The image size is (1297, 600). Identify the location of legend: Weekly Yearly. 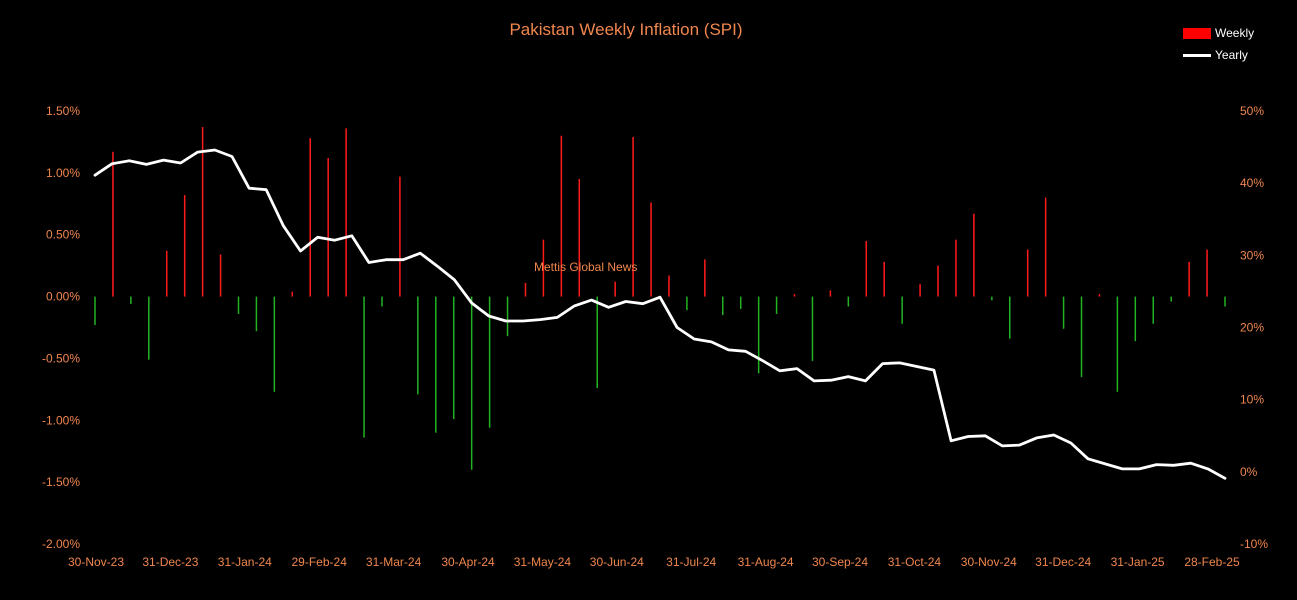
(1218, 44).